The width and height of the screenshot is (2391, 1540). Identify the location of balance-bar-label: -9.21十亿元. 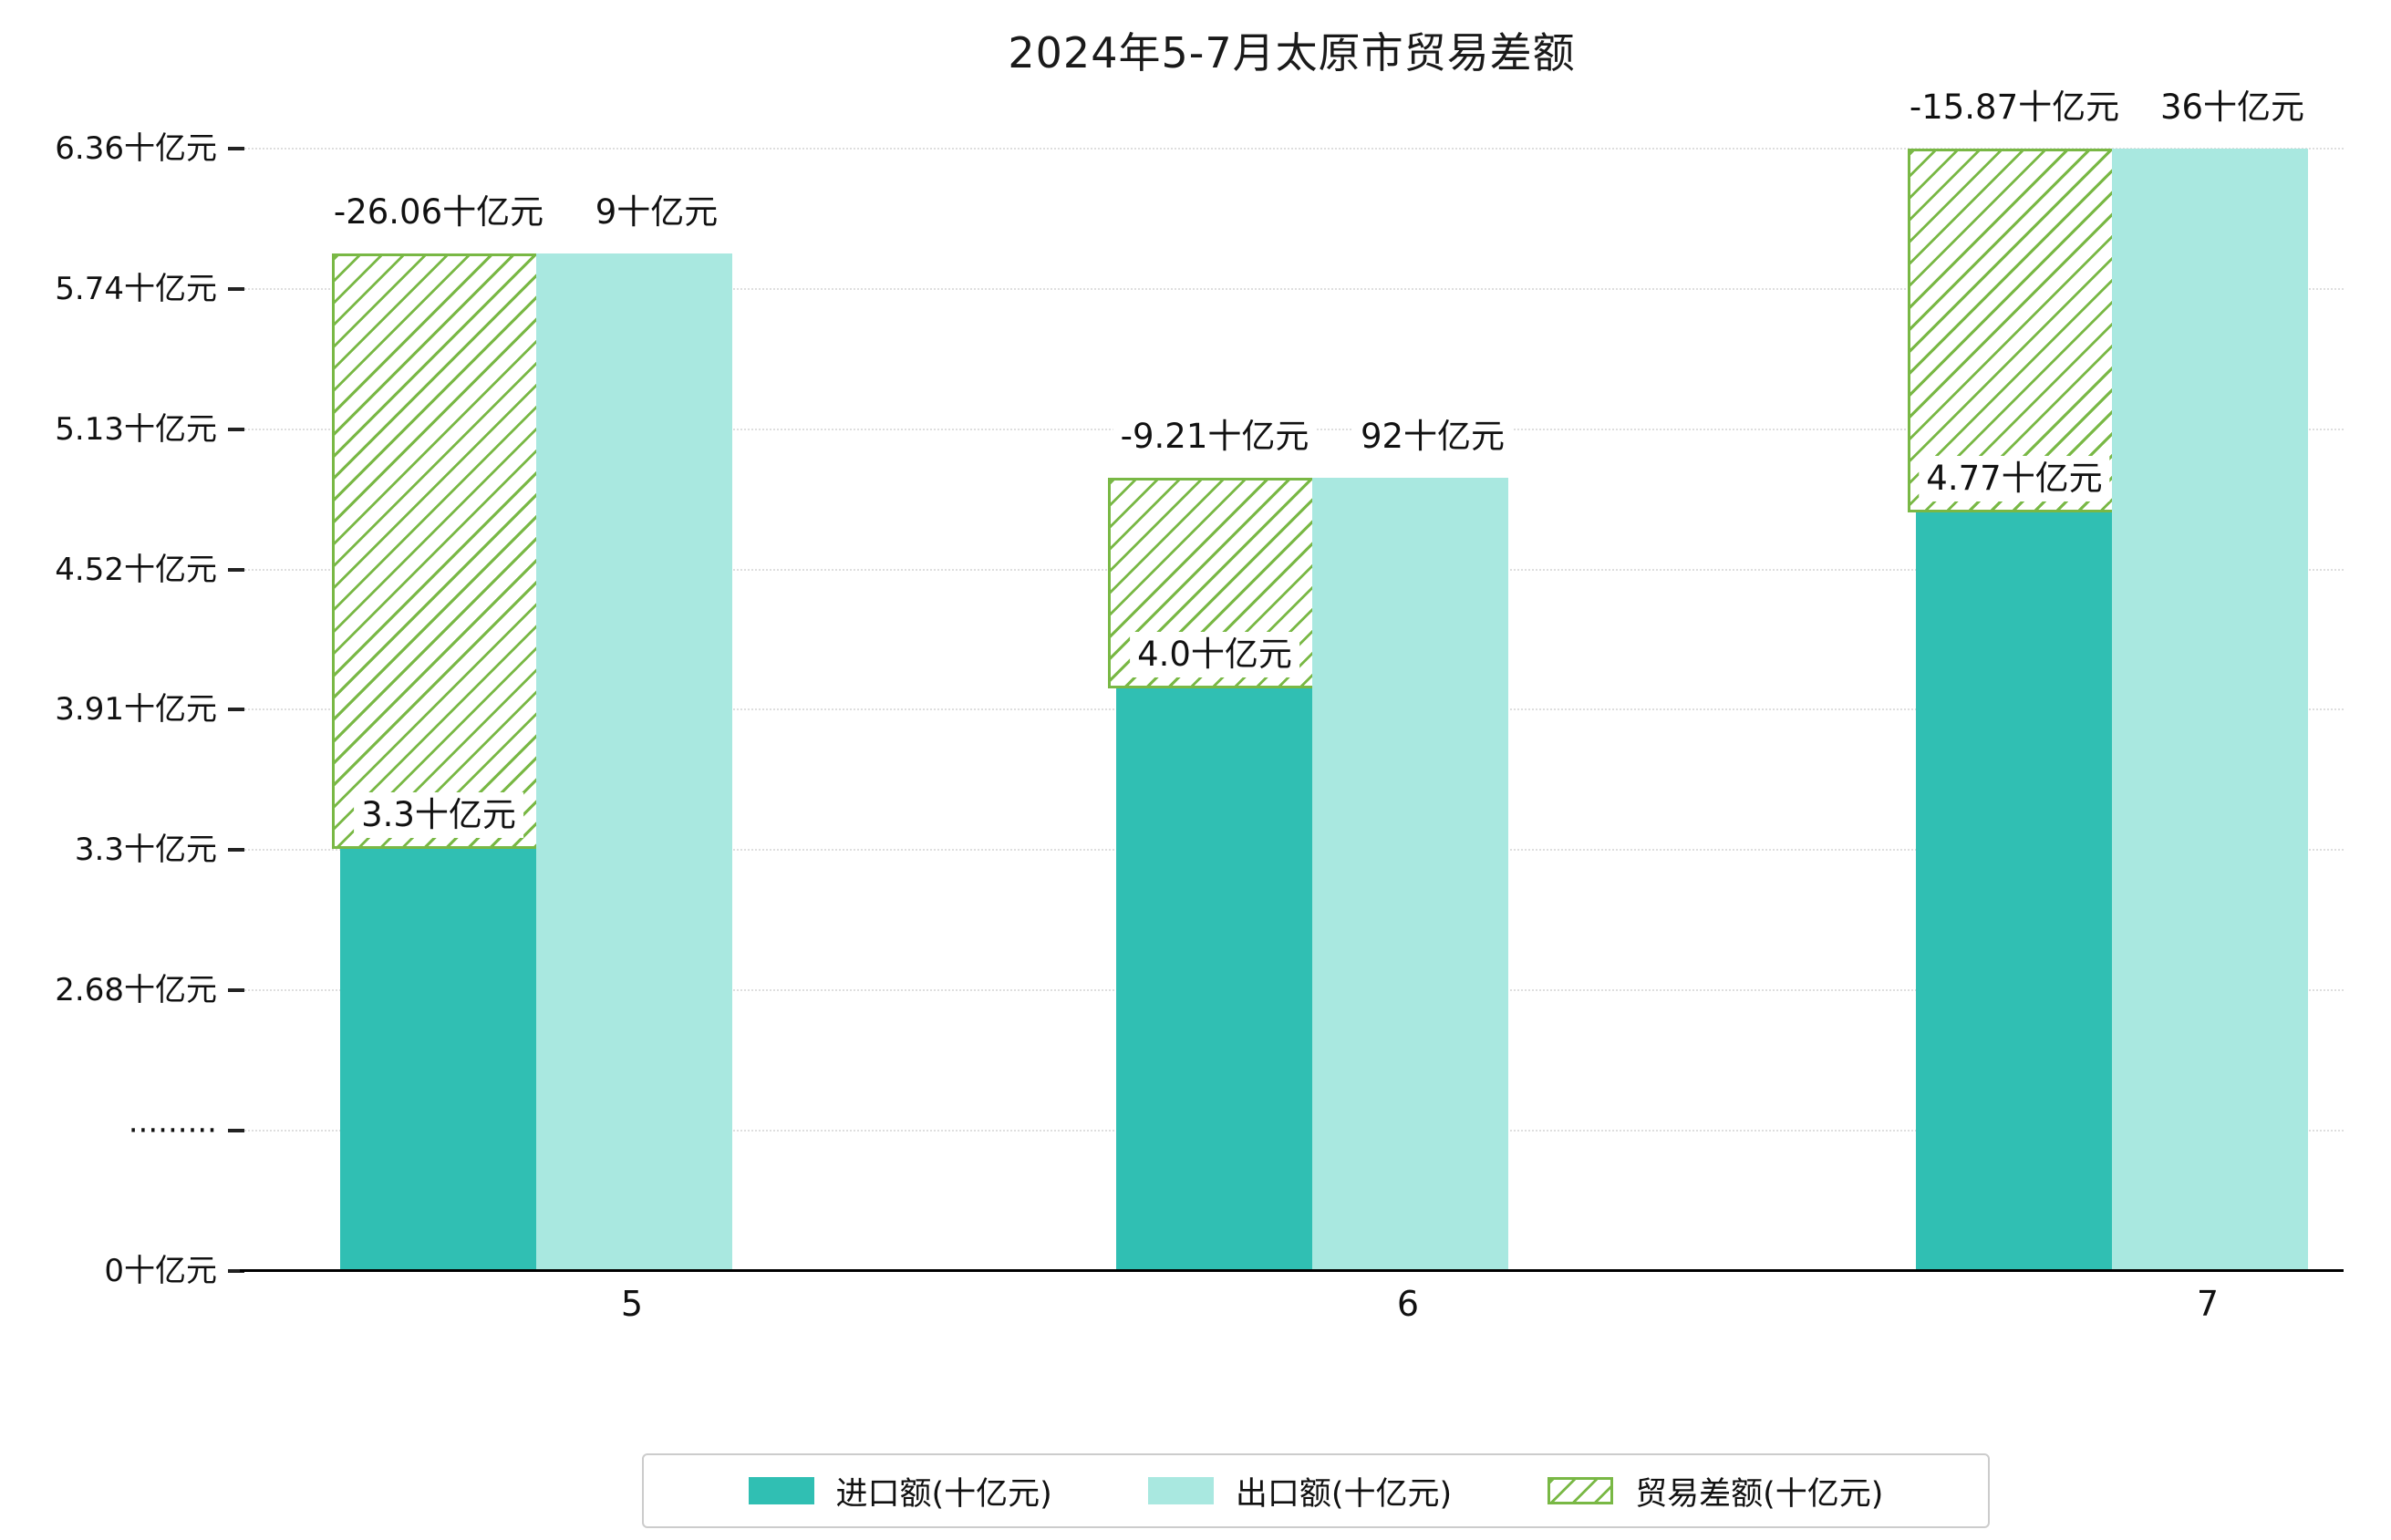
(1215, 437).